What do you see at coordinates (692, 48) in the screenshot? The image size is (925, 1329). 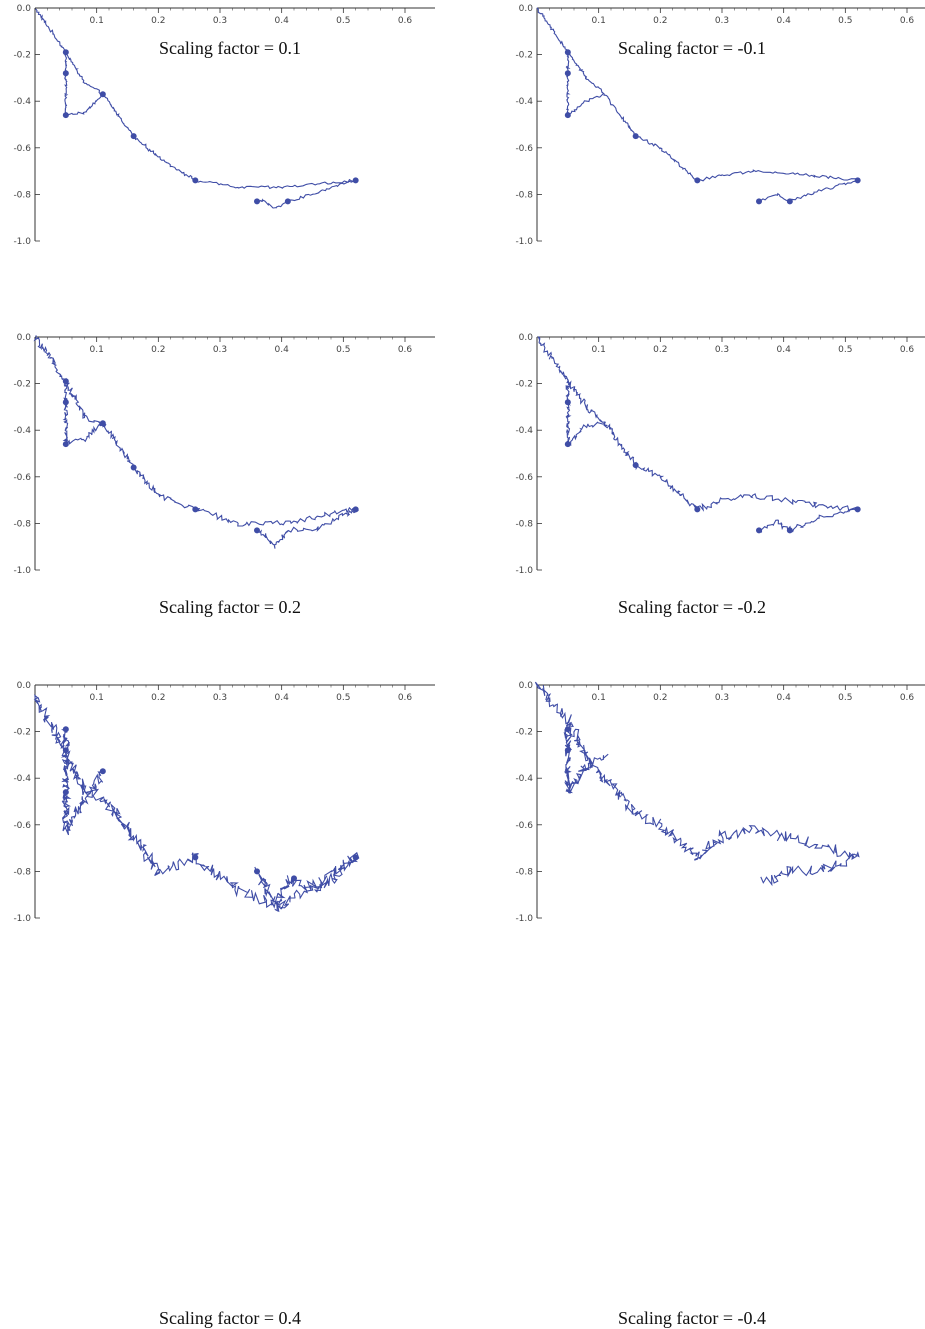 I see `chart-caption: Scaling factor = -0.1` at bounding box center [692, 48].